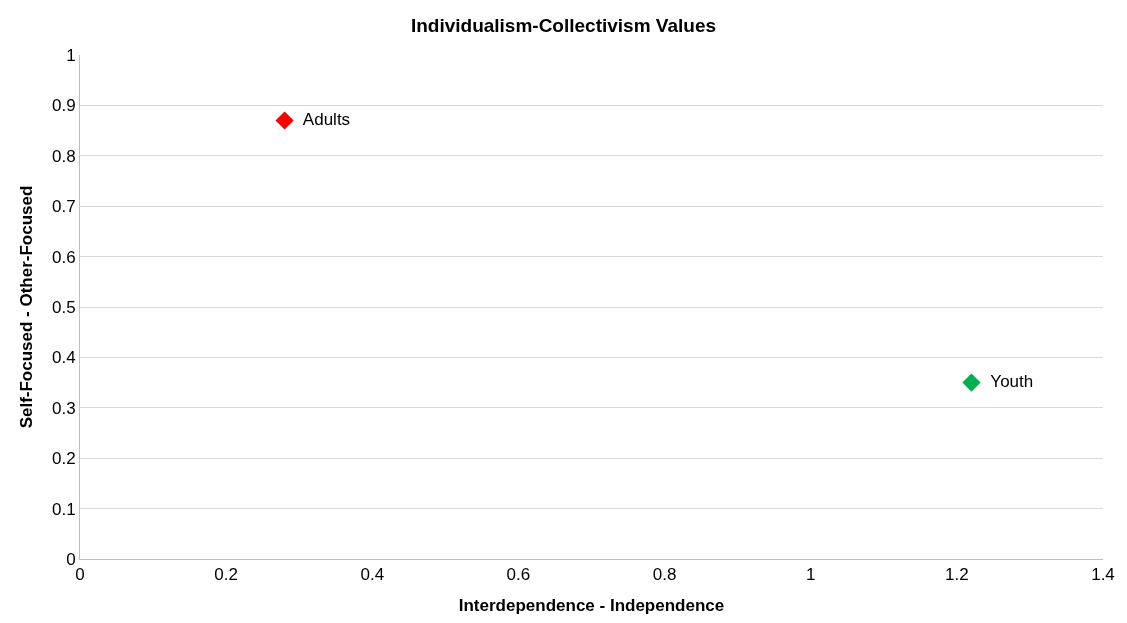  What do you see at coordinates (63, 459) in the screenshot?
I see `y-tick-label: 0.2` at bounding box center [63, 459].